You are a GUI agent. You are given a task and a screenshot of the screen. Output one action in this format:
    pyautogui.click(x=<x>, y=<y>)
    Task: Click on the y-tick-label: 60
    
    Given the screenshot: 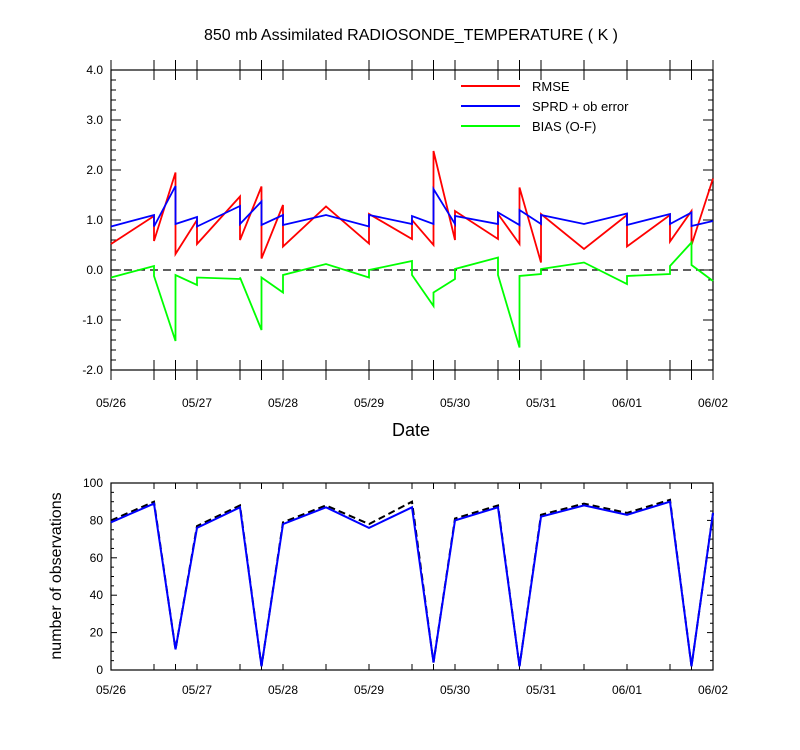 What is the action you would take?
    pyautogui.click(x=97, y=558)
    